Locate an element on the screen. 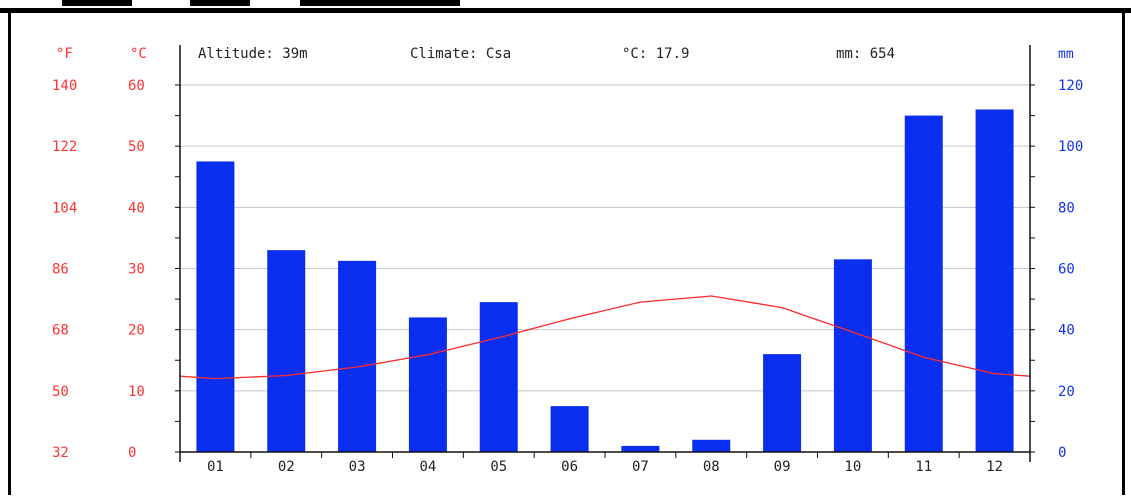  mm-tick-label: 60 is located at coordinates (1066, 270).